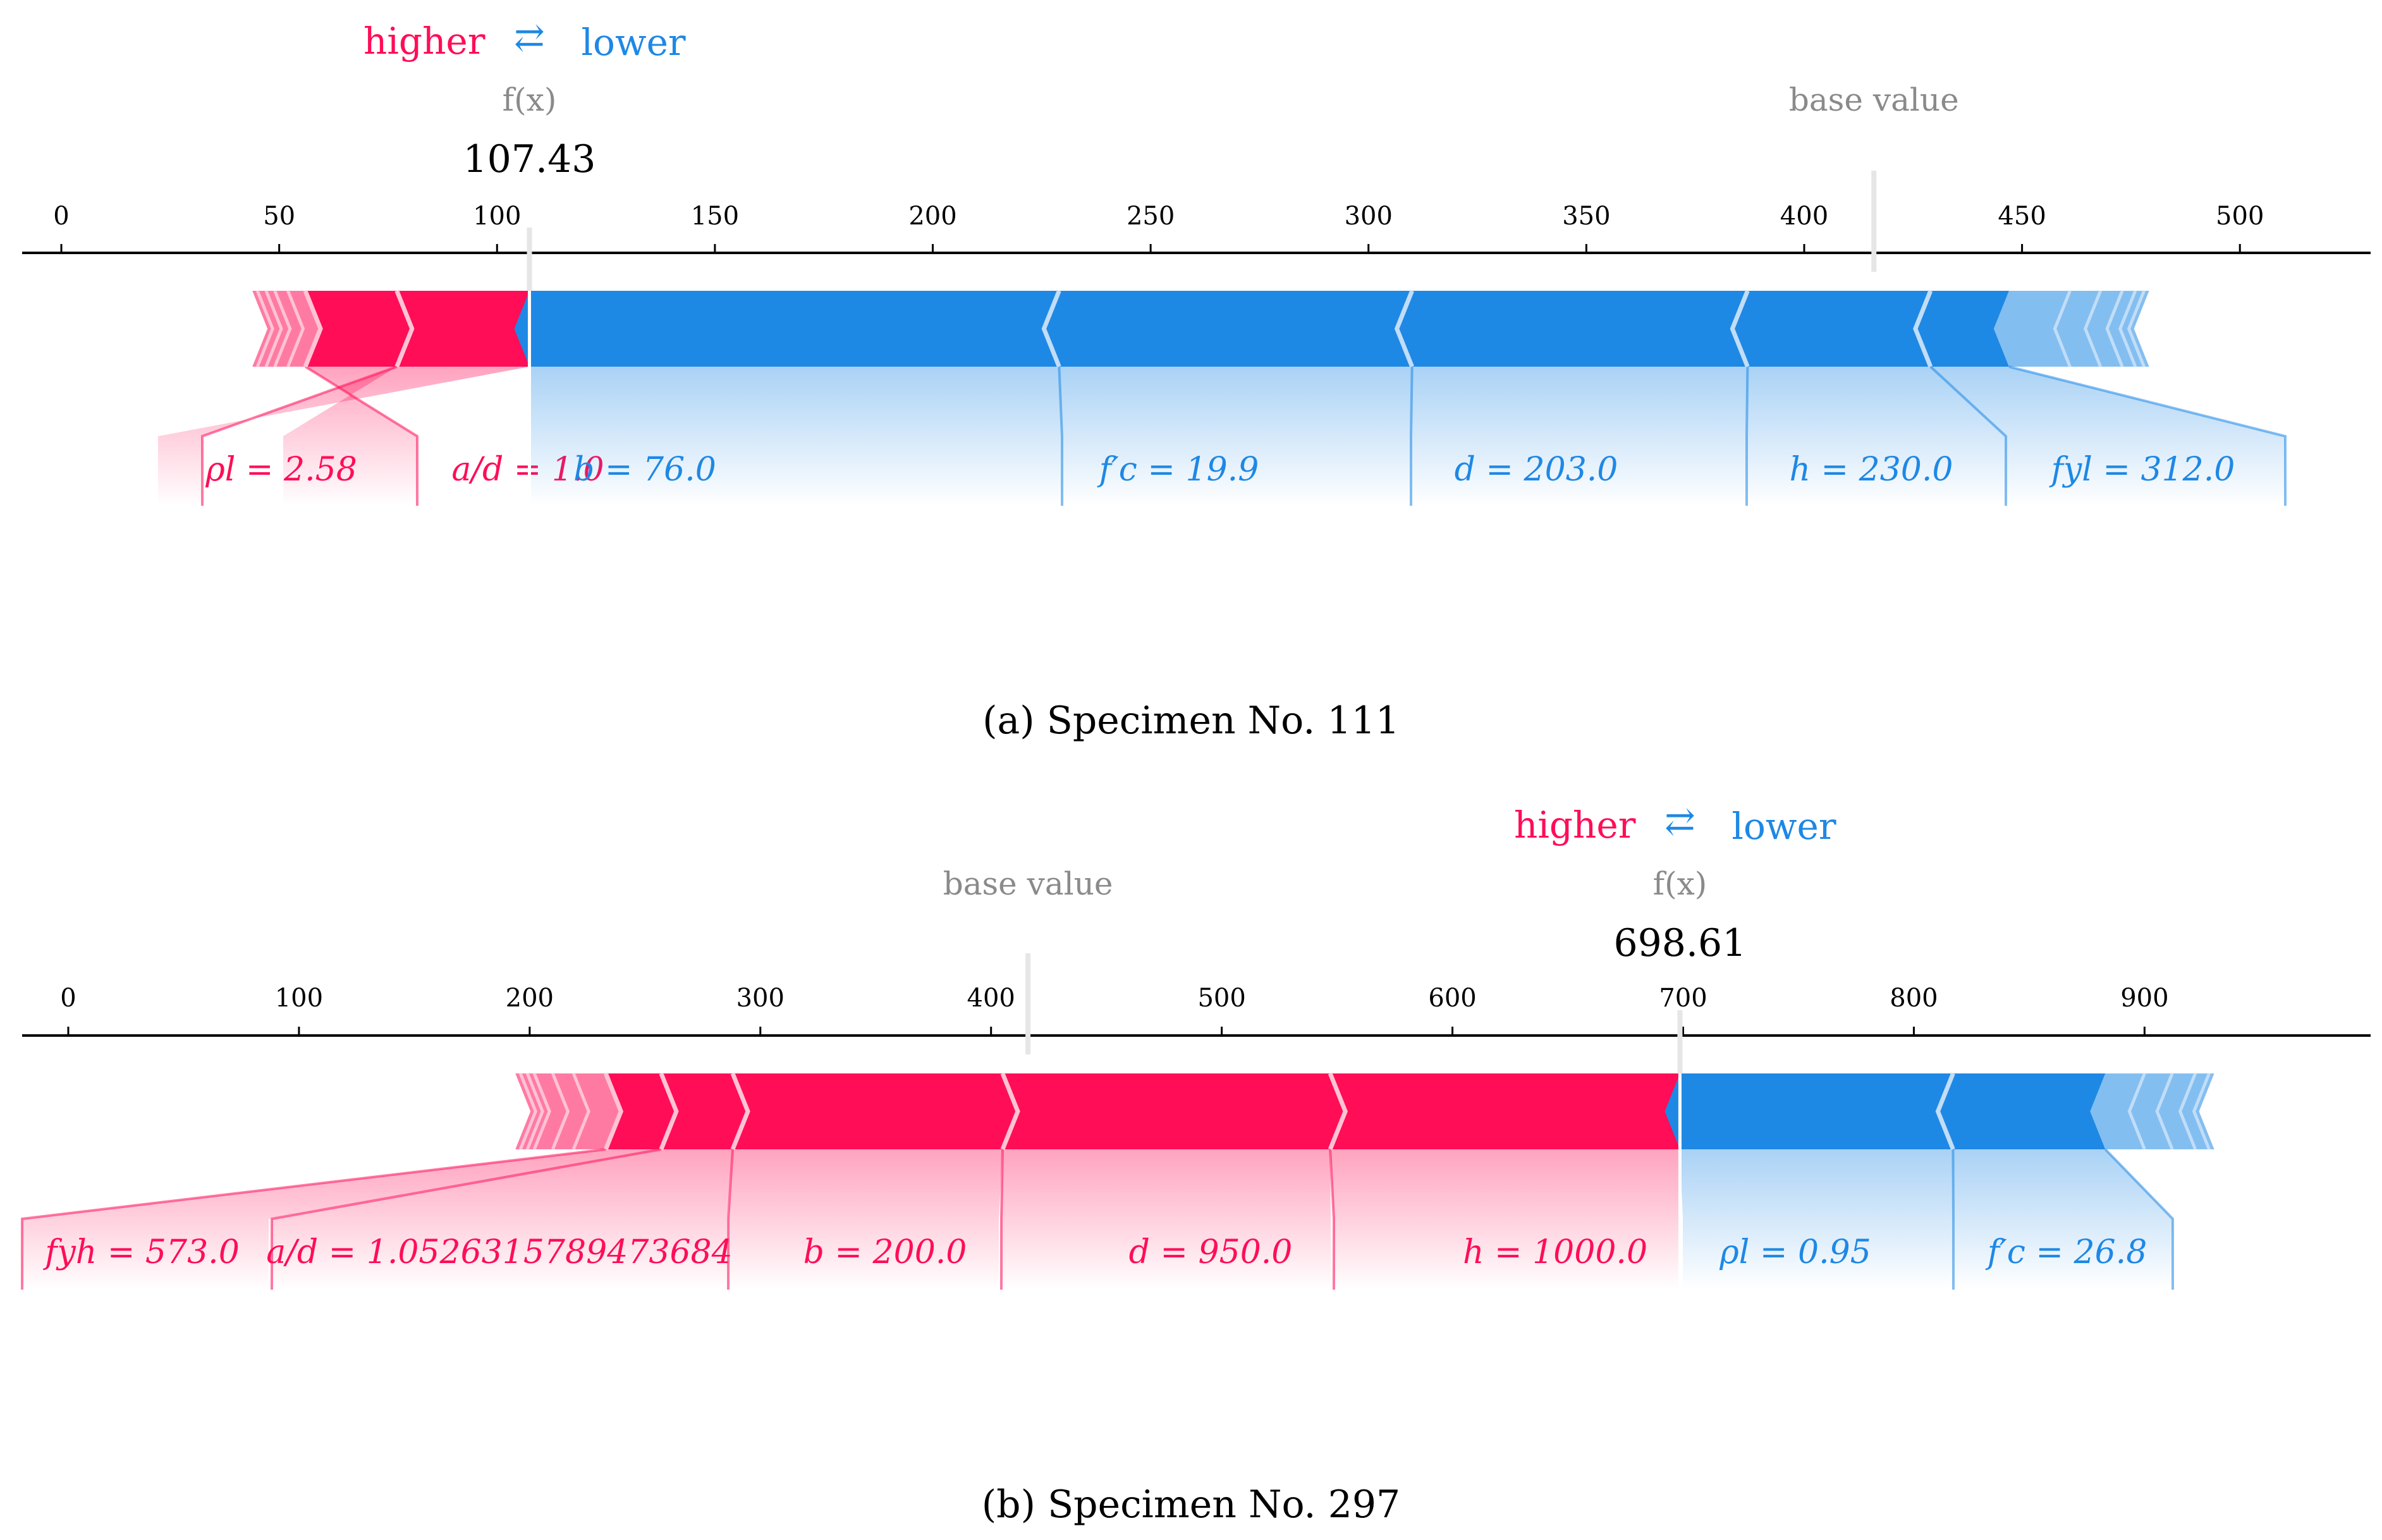 This screenshot has width=2382, height=1540. What do you see at coordinates (1452, 998) in the screenshot?
I see `x-tick-label: 600` at bounding box center [1452, 998].